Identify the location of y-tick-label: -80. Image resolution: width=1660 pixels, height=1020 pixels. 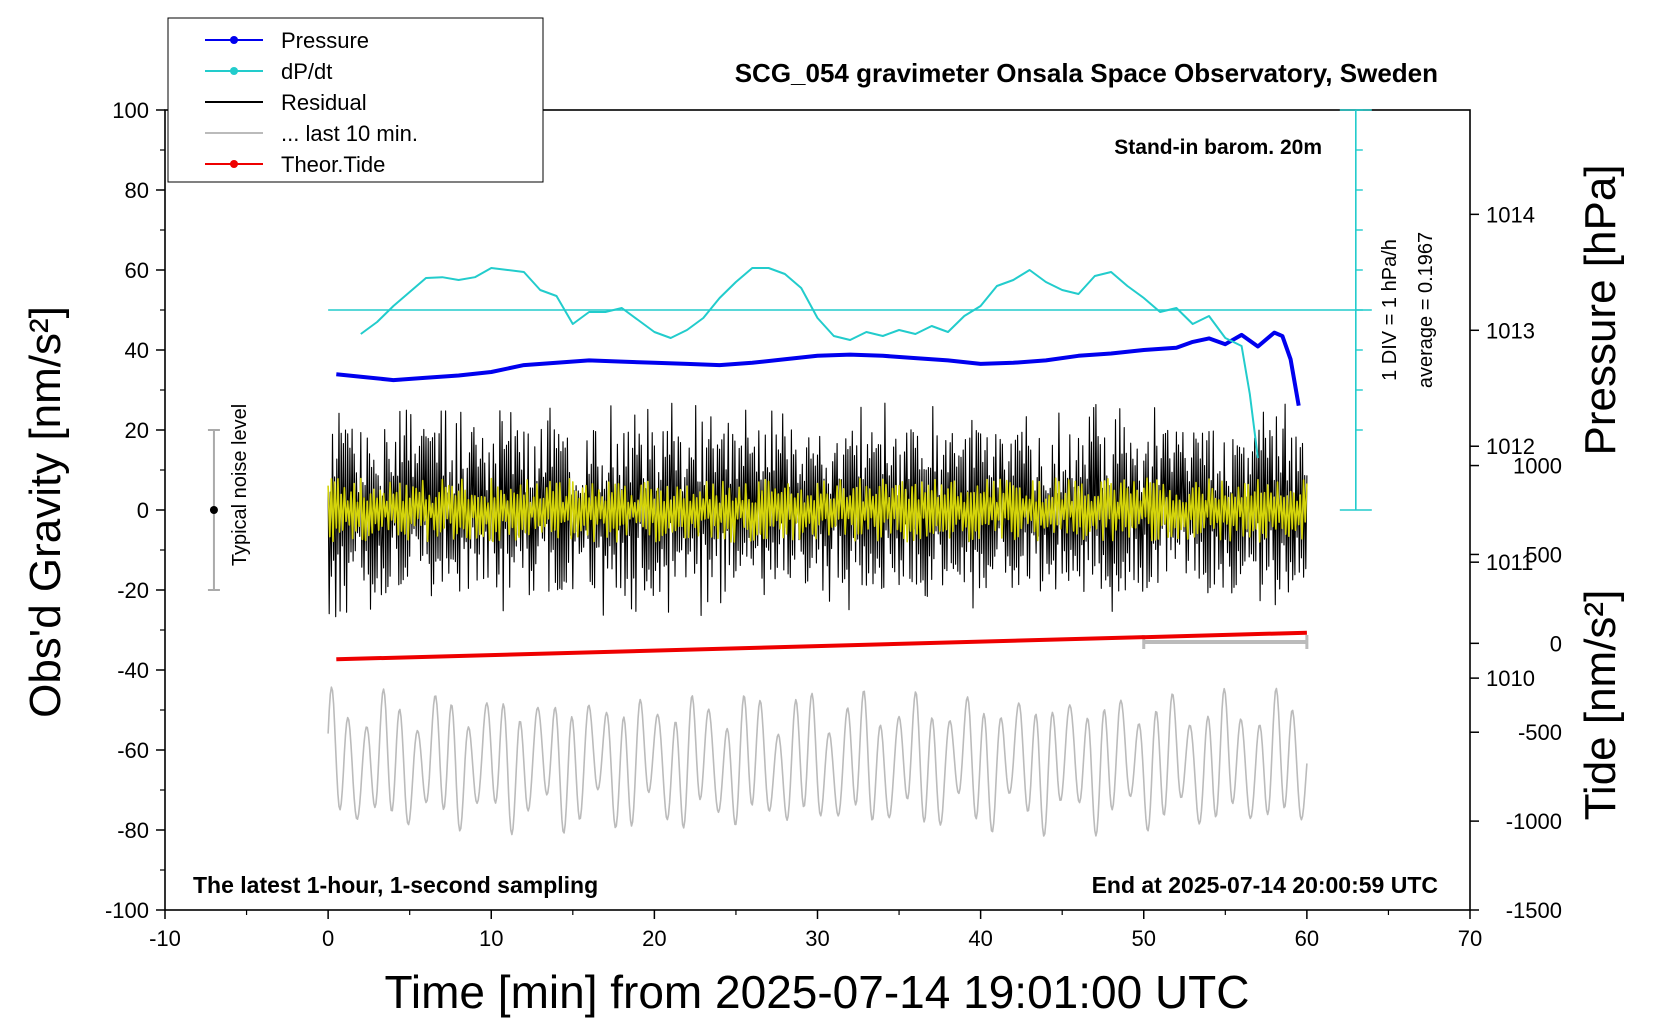
(133, 830).